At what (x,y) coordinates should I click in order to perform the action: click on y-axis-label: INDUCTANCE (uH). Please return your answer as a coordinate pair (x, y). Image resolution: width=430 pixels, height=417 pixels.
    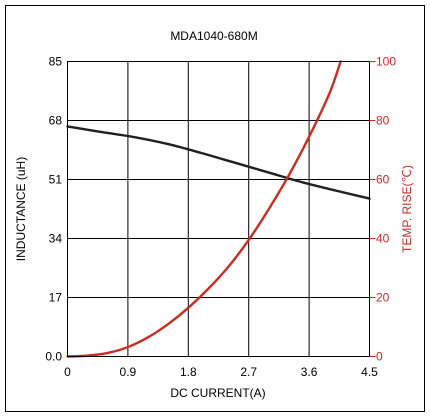
    Looking at the image, I should click on (21, 209).